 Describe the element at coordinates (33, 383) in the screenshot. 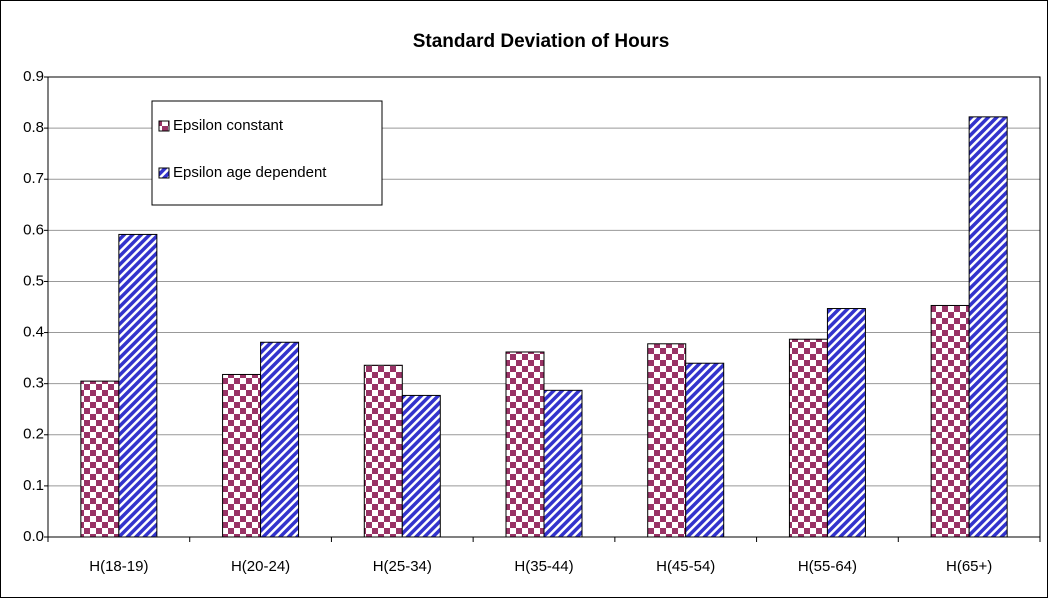

I see `y-tick-label: 0.3` at that location.